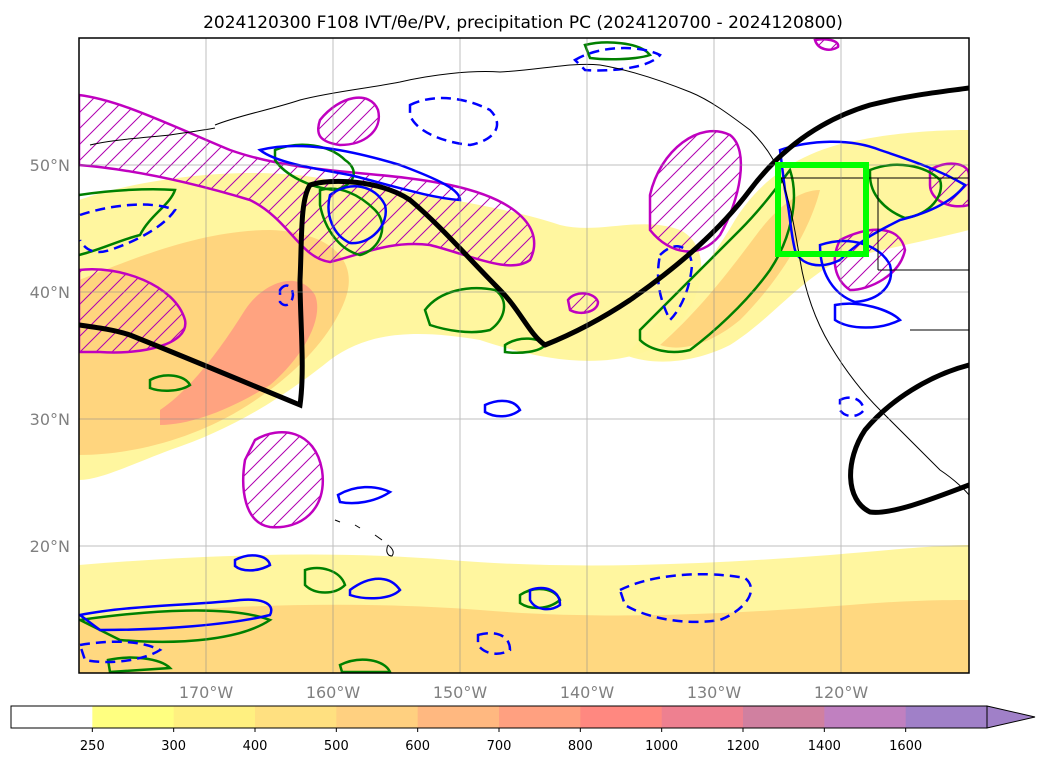  What do you see at coordinates (50, 165) in the screenshot?
I see `lat-label: 50°N` at bounding box center [50, 165].